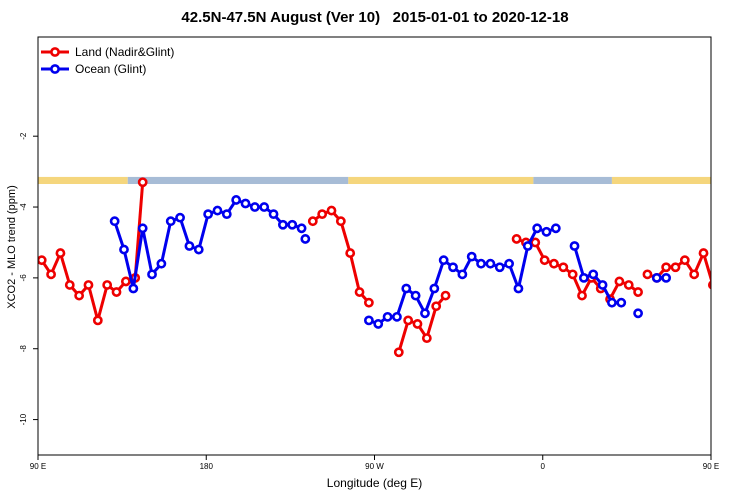  Describe the element at coordinates (55, 52) in the screenshot. I see `legend-marker-land` at that location.